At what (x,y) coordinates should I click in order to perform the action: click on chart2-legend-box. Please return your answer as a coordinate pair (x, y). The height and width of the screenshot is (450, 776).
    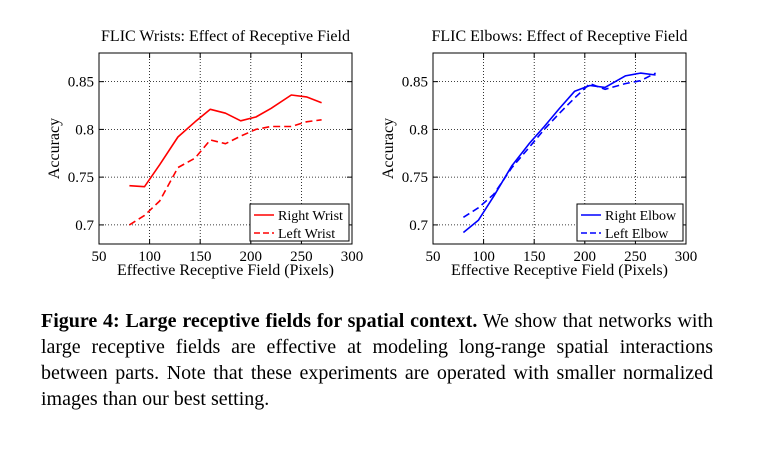
    Looking at the image, I should click on (630, 222).